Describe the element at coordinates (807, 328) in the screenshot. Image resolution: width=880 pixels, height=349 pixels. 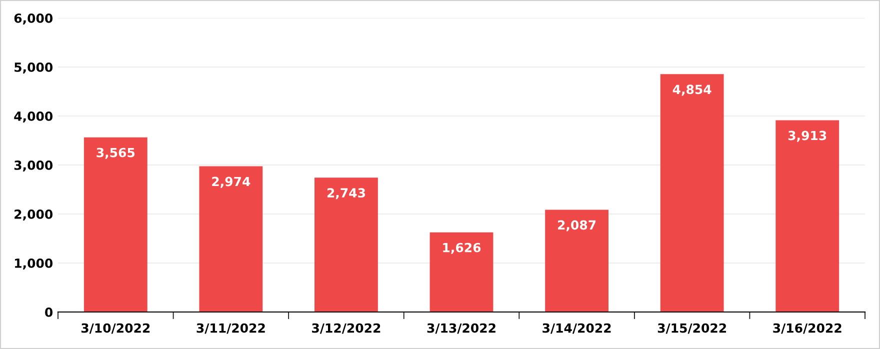
I see `x-tick-label: 3/16/2022` at that location.